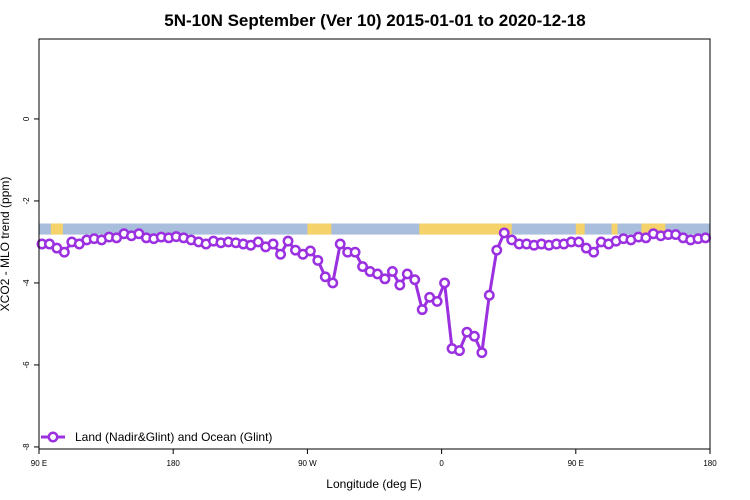 The image size is (750, 500). Describe the element at coordinates (53, 437) in the screenshot. I see `legend-marker` at that location.